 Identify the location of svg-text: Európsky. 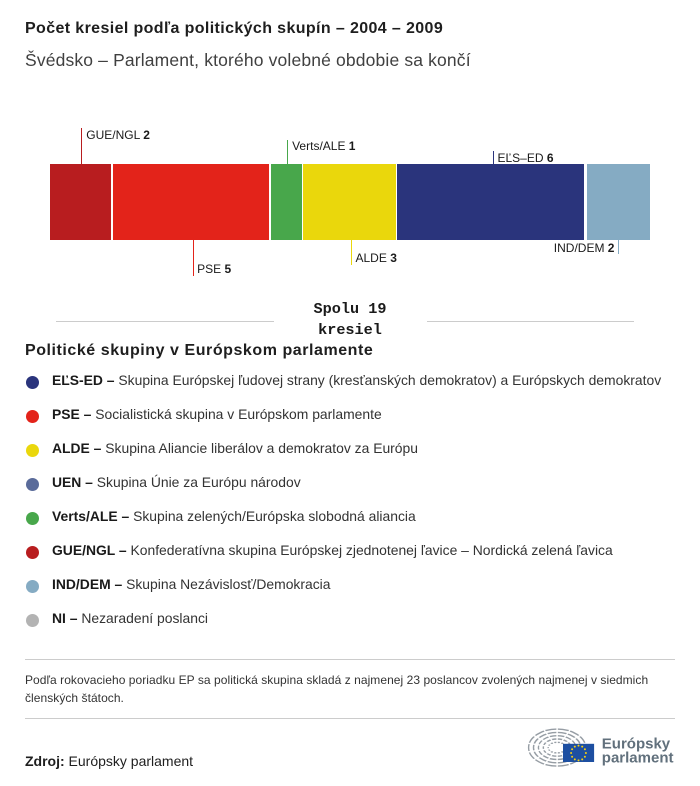
(636, 743).